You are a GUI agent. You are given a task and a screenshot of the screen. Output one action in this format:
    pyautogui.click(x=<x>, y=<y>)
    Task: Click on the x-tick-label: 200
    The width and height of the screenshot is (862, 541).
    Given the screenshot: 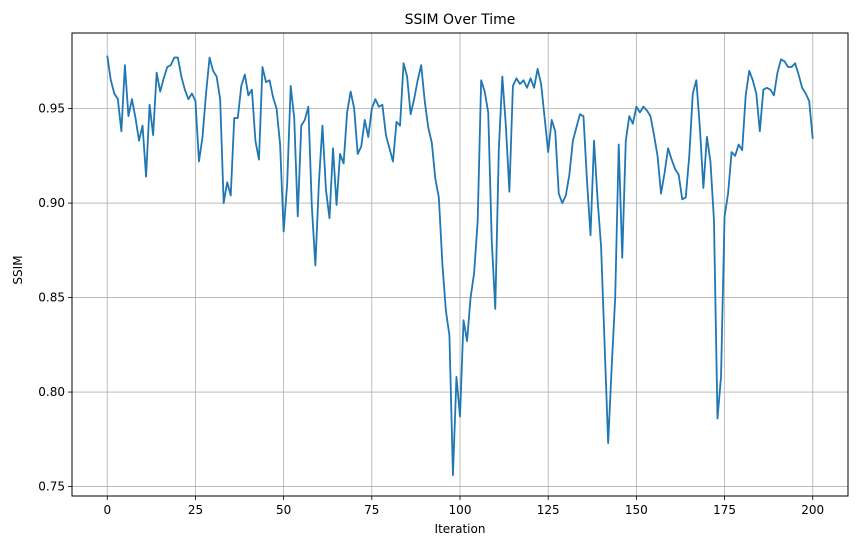 What is the action you would take?
    pyautogui.click(x=812, y=510)
    